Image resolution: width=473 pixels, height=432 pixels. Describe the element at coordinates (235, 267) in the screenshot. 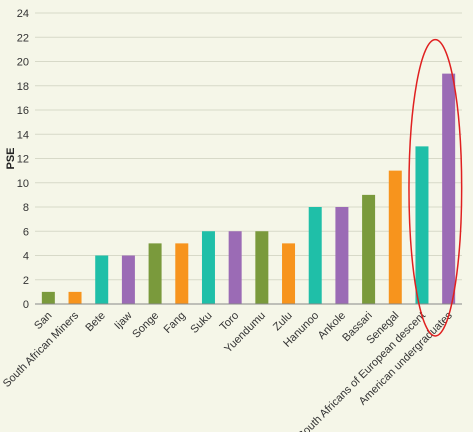

I see `bar-toro` at that location.